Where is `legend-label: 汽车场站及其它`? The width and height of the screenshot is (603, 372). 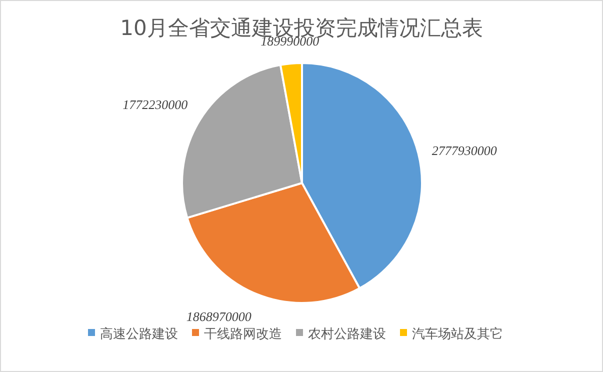
legend-label: 汽车场站及其它 is located at coordinates (457, 334).